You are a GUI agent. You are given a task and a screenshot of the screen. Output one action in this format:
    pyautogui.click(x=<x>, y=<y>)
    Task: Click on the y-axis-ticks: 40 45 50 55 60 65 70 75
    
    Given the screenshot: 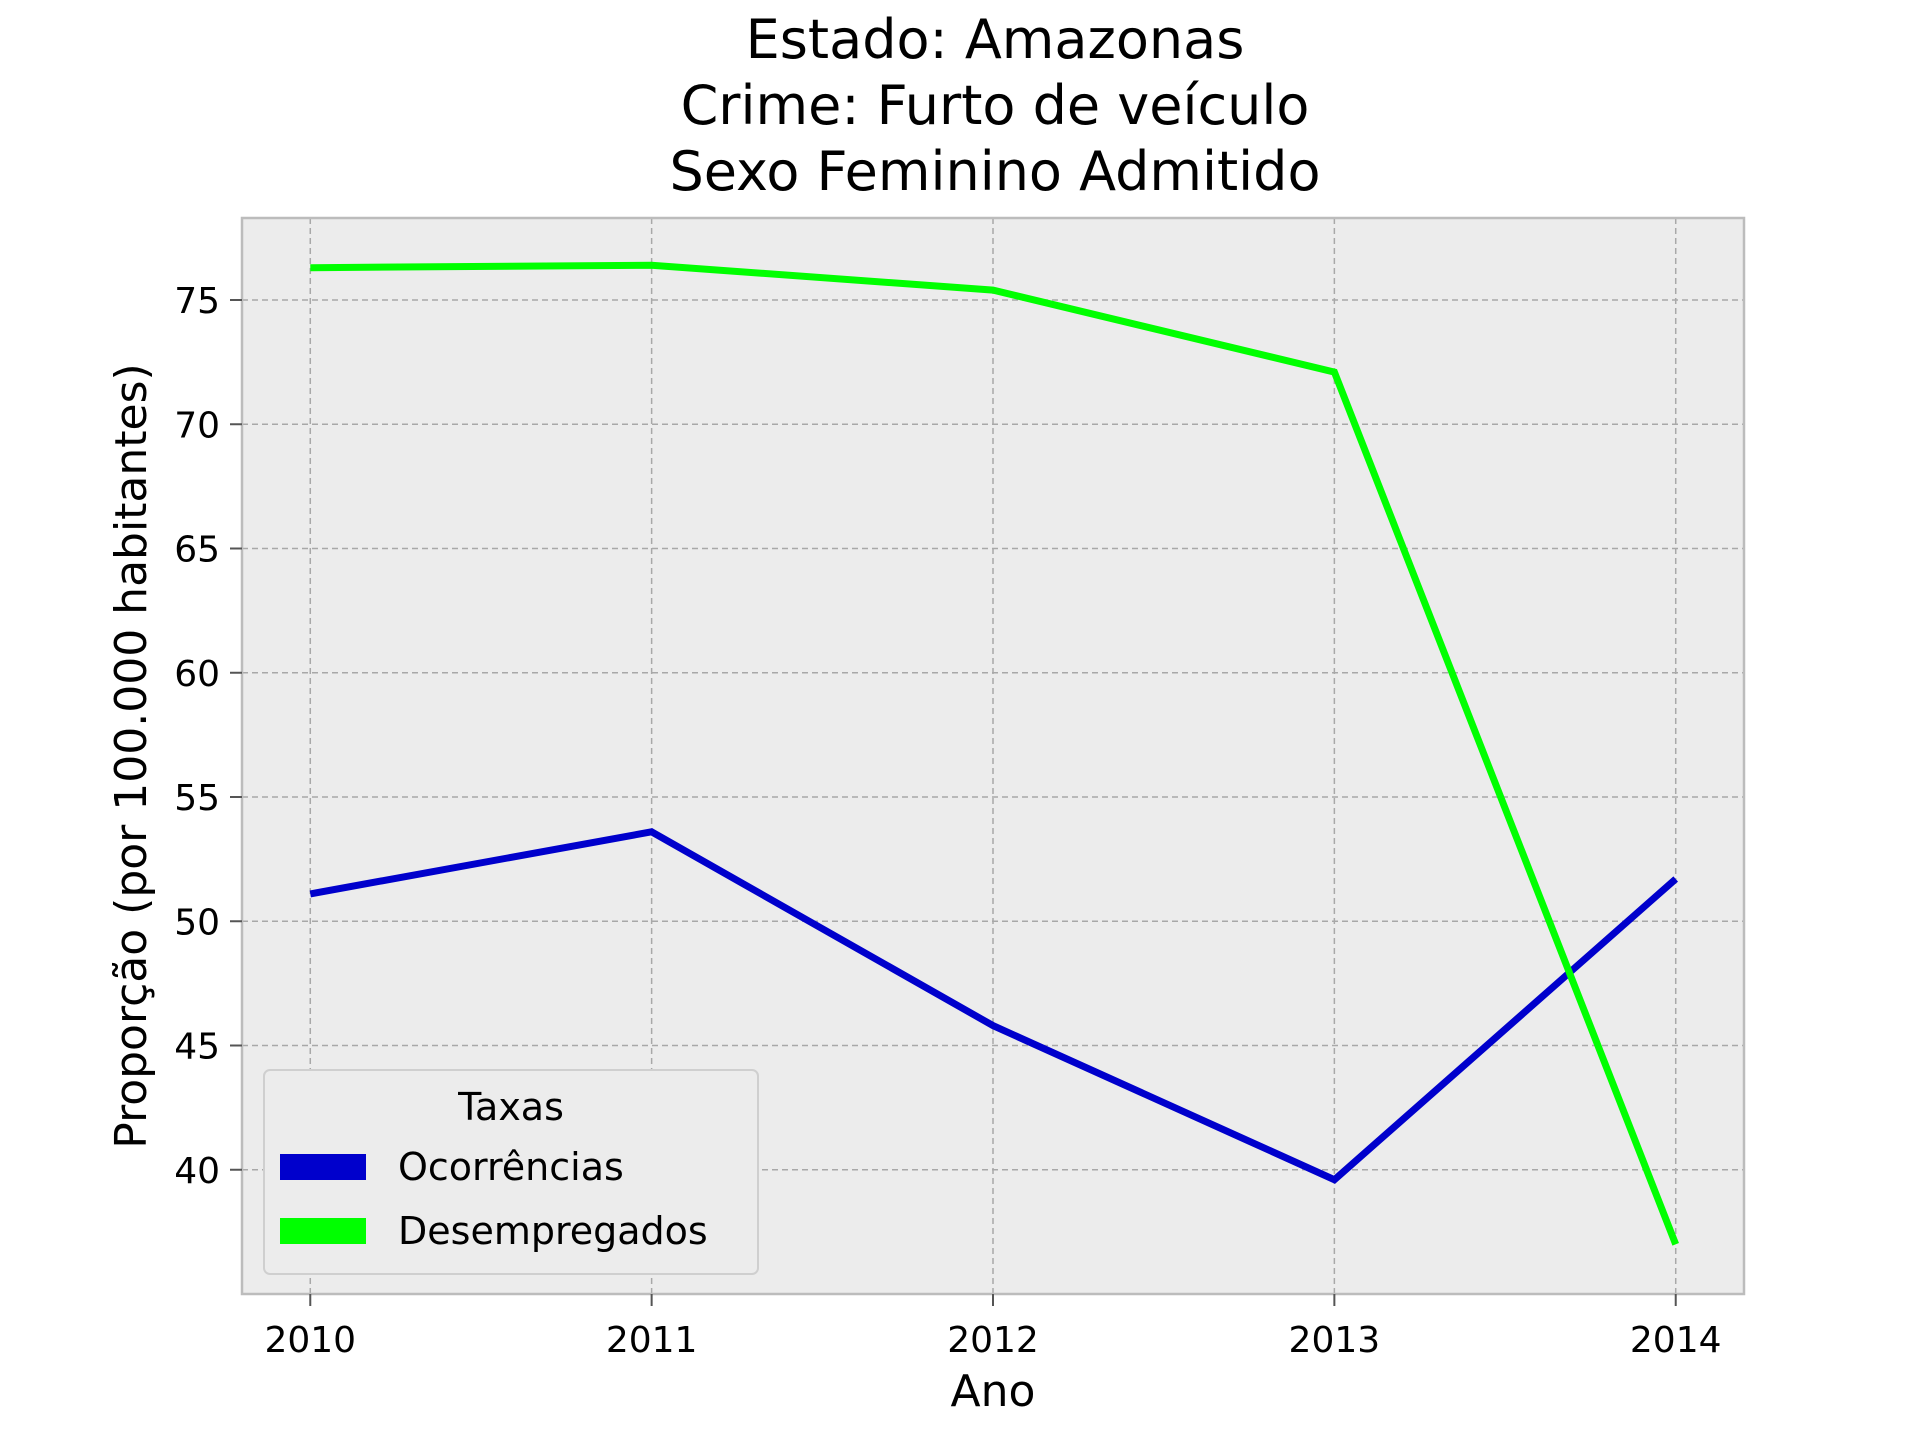 What is the action you would take?
    pyautogui.click(x=208, y=736)
    